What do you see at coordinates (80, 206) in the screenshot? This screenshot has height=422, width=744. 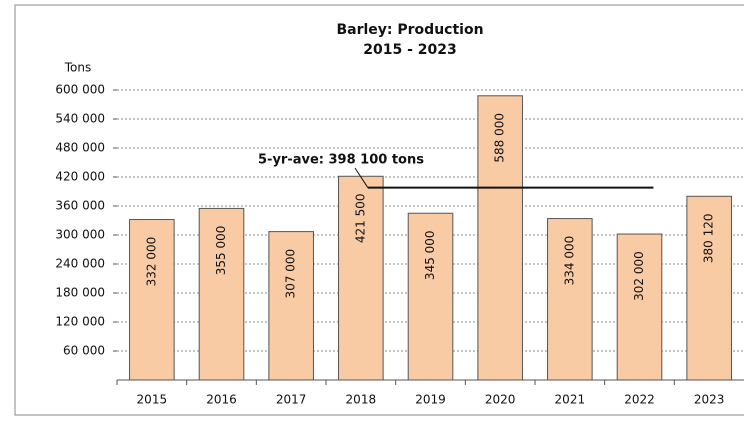 I see `y-tick-label: 360 000` at bounding box center [80, 206].